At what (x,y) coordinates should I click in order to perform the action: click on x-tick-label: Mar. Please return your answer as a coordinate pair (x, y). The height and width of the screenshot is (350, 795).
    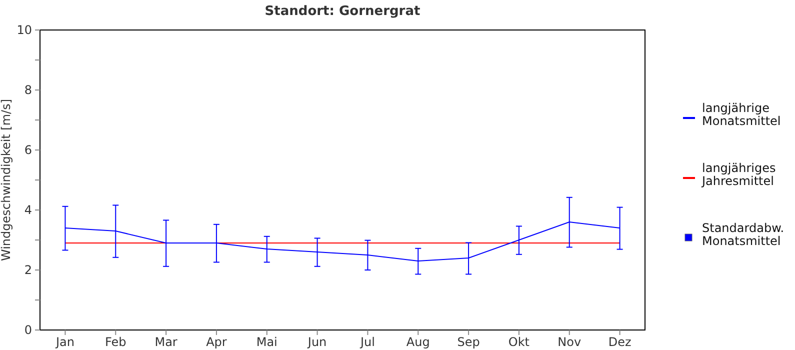
    Looking at the image, I should click on (166, 342).